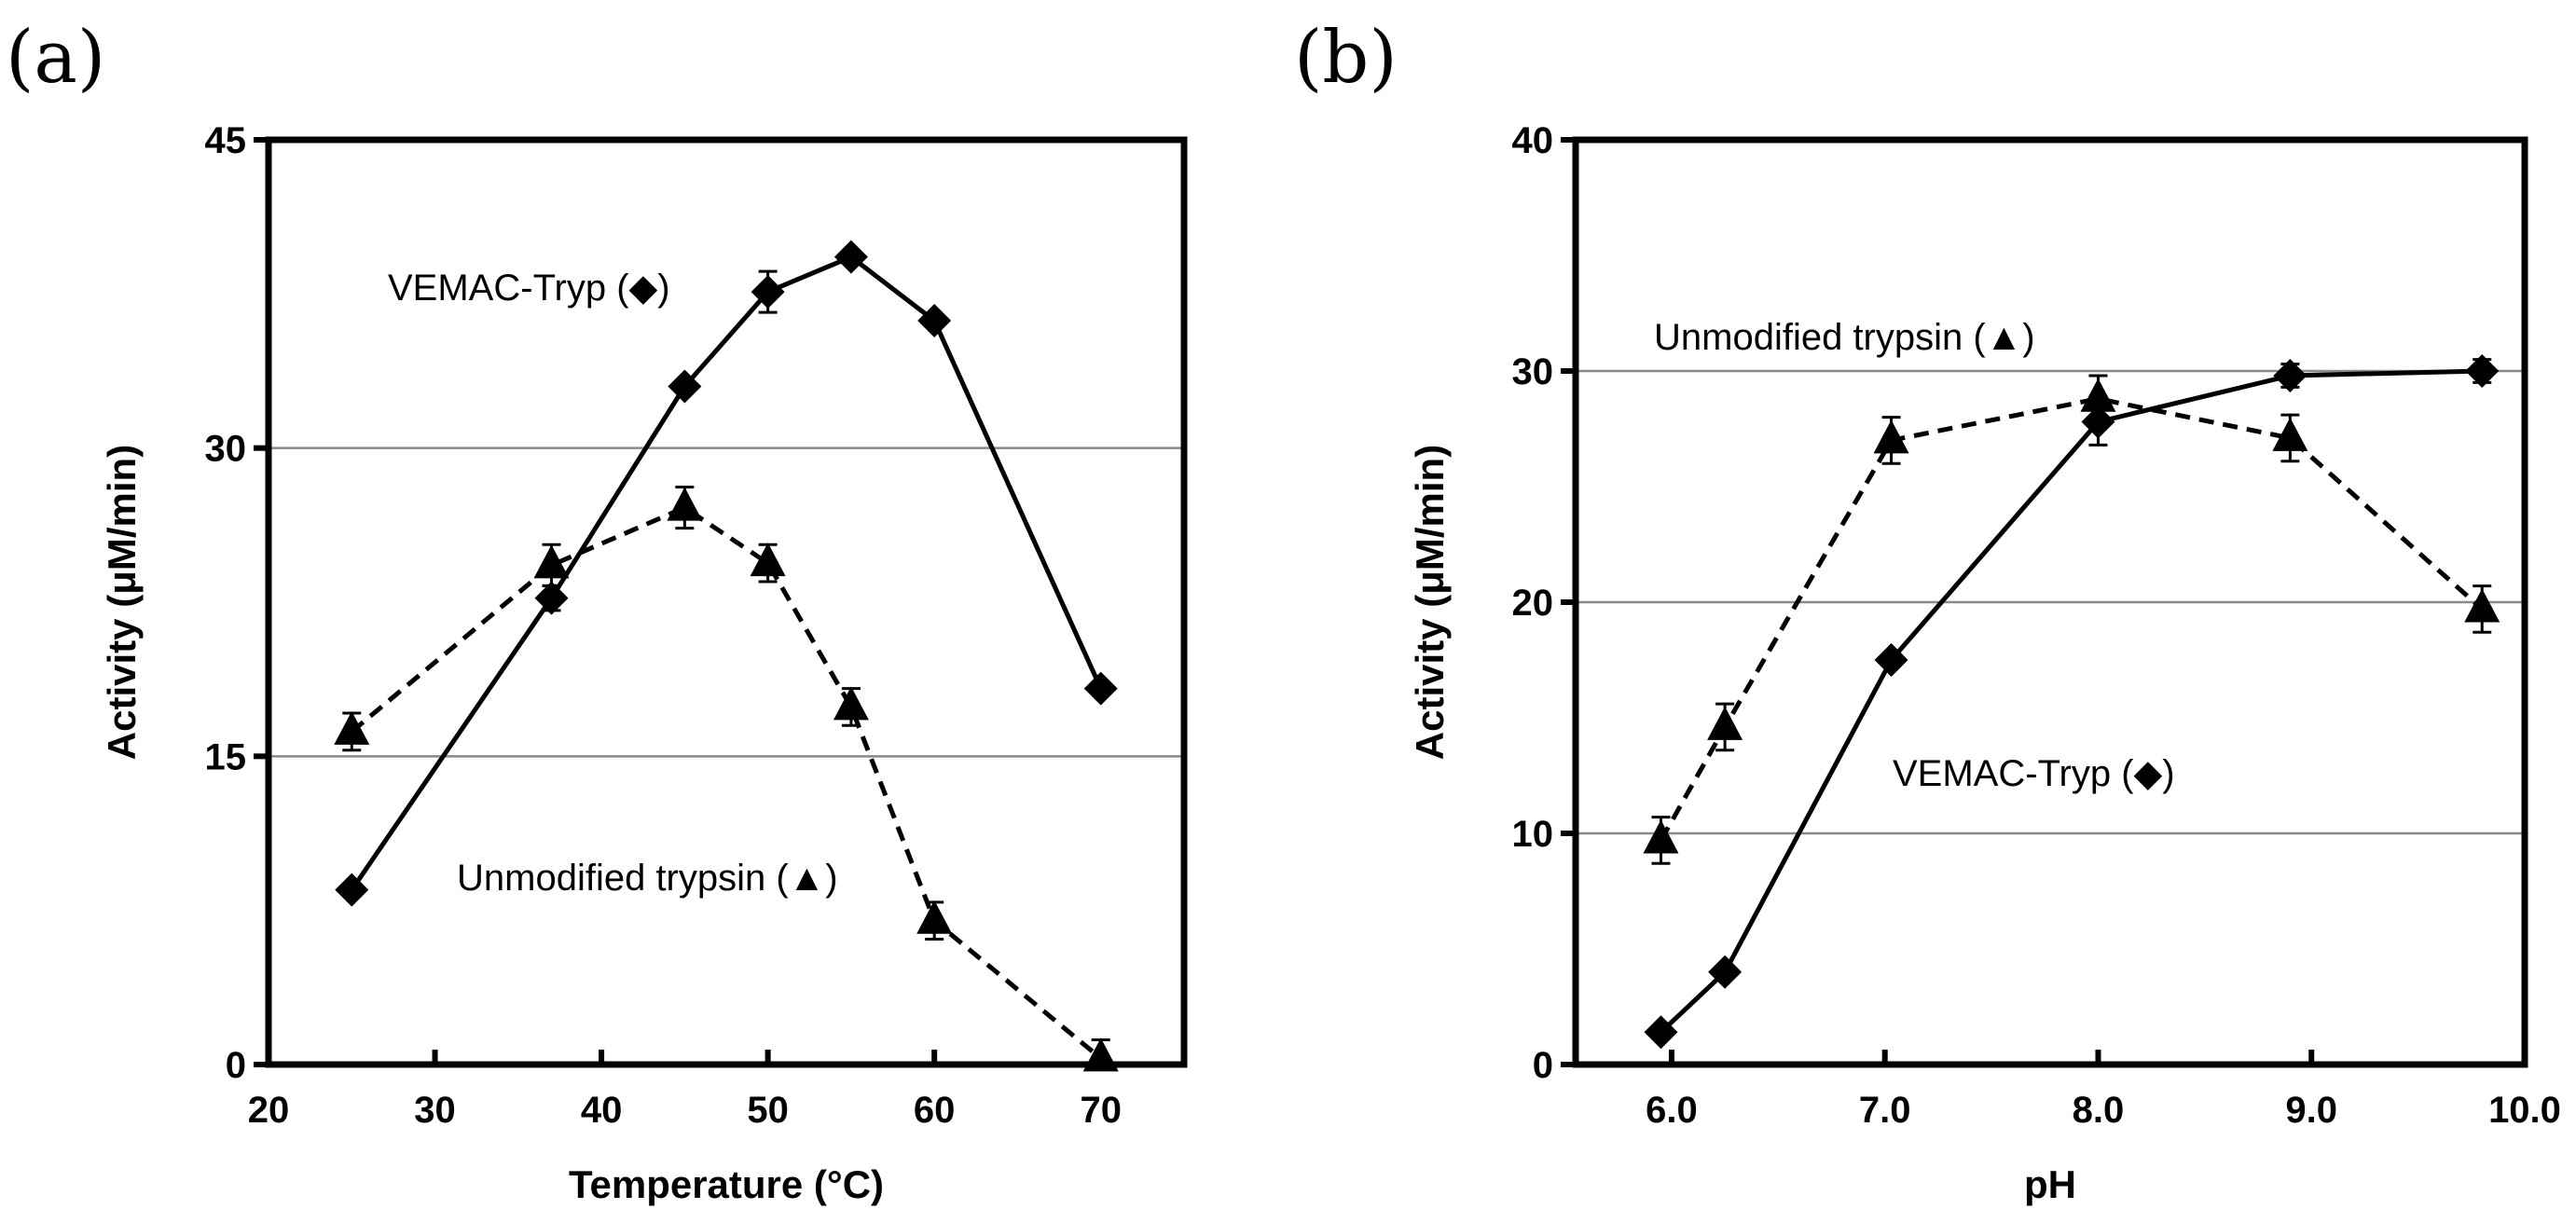  What do you see at coordinates (1533, 140) in the screenshot?
I see `y-tick-label: 40` at bounding box center [1533, 140].